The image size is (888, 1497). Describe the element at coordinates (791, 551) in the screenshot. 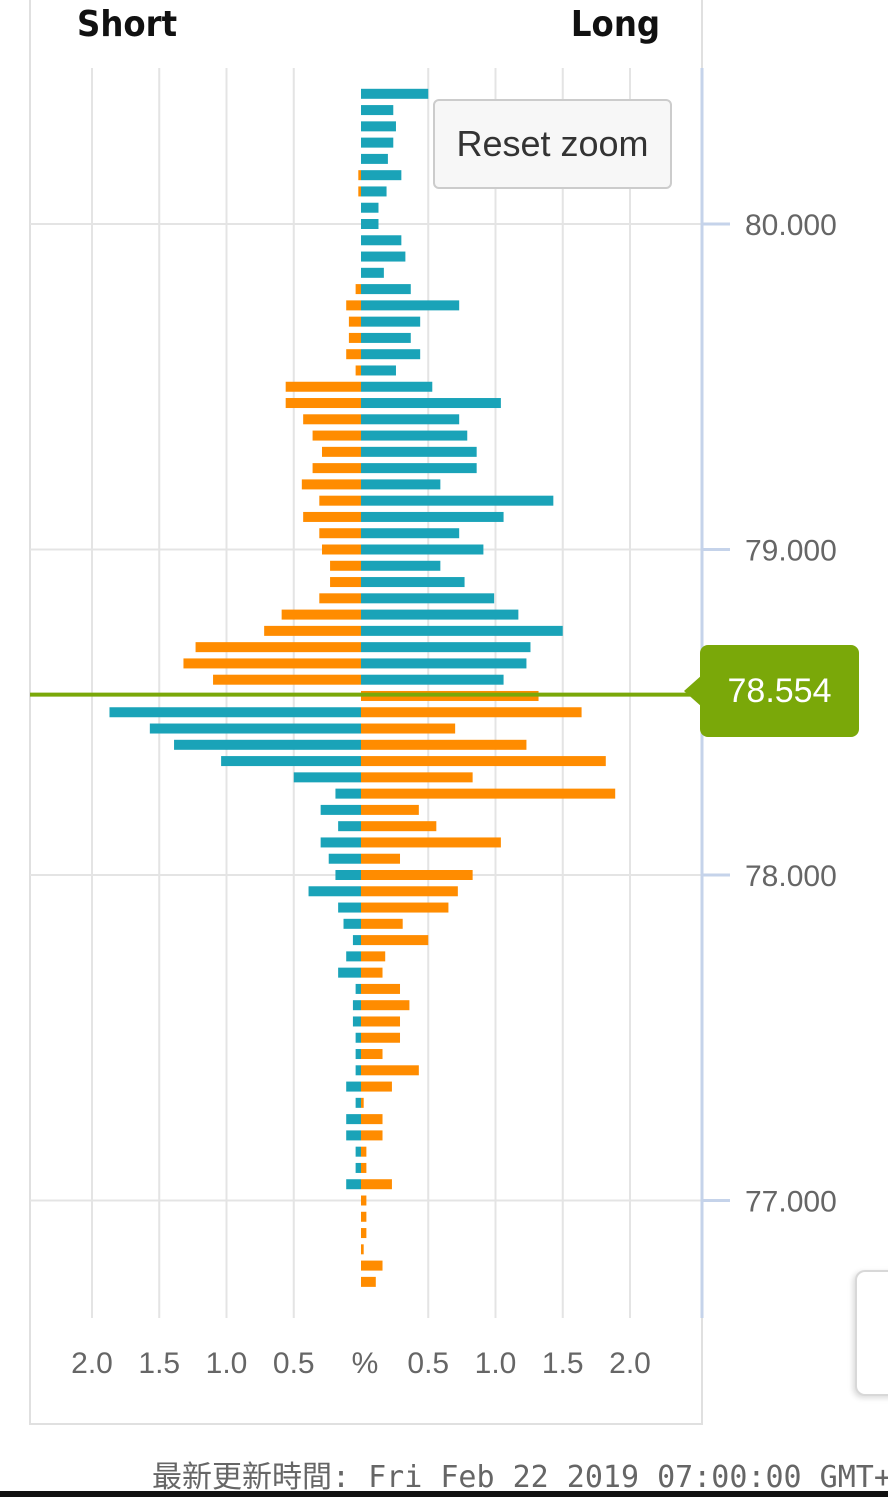

I see `y-tick-label: 79.000` at that location.